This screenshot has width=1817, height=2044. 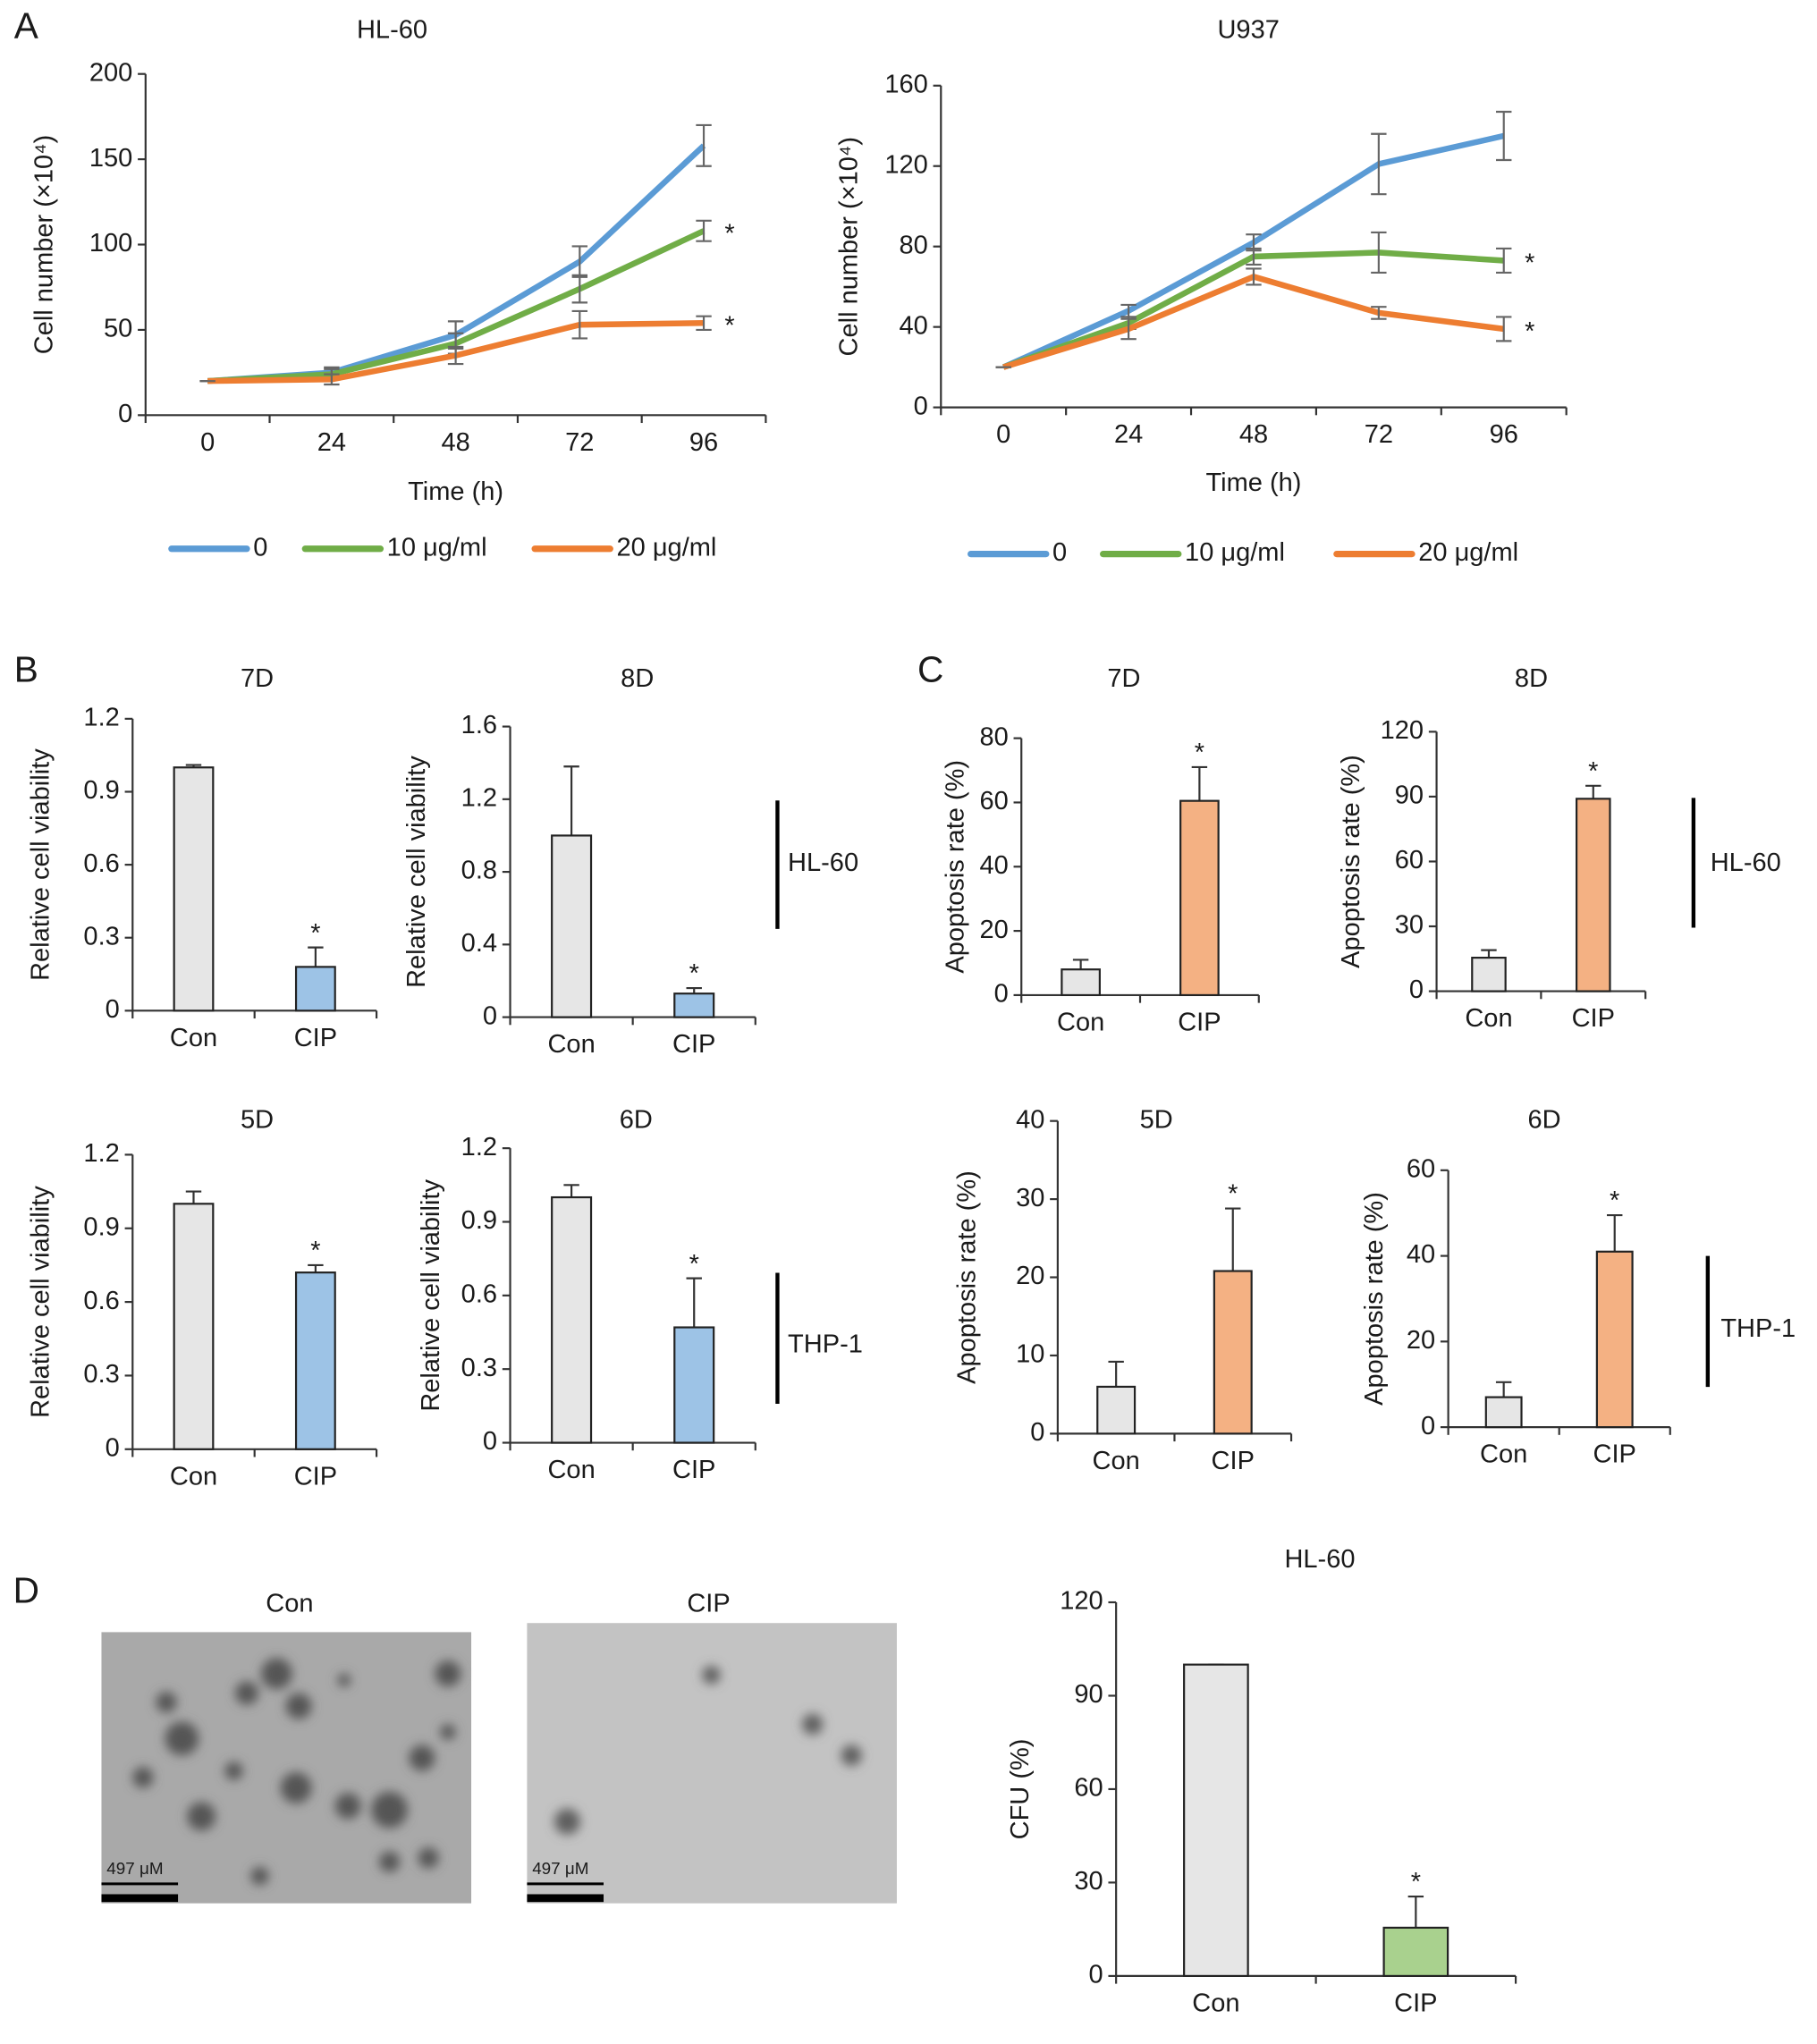 What do you see at coordinates (823, 863) in the screenshot?
I see `group-label: HL-60` at bounding box center [823, 863].